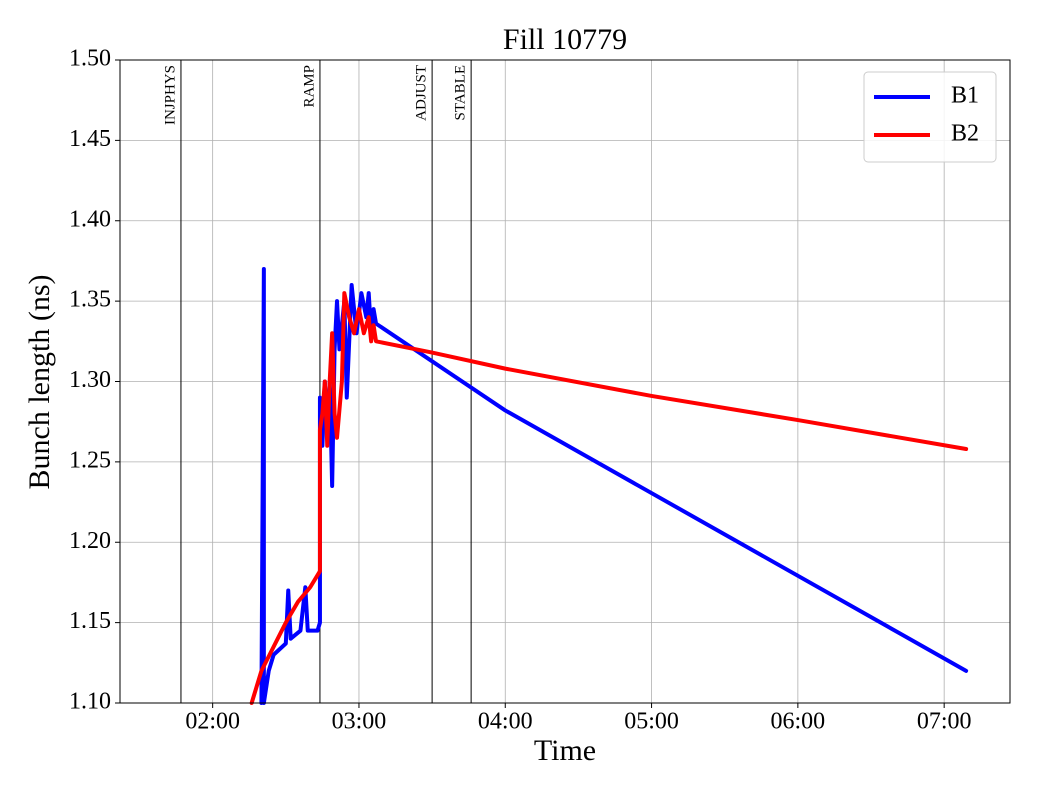 Image resolution: width=1040 pixels, height=800 pixels. What do you see at coordinates (90, 460) in the screenshot?
I see `y-tick-label: 1.25` at bounding box center [90, 460].